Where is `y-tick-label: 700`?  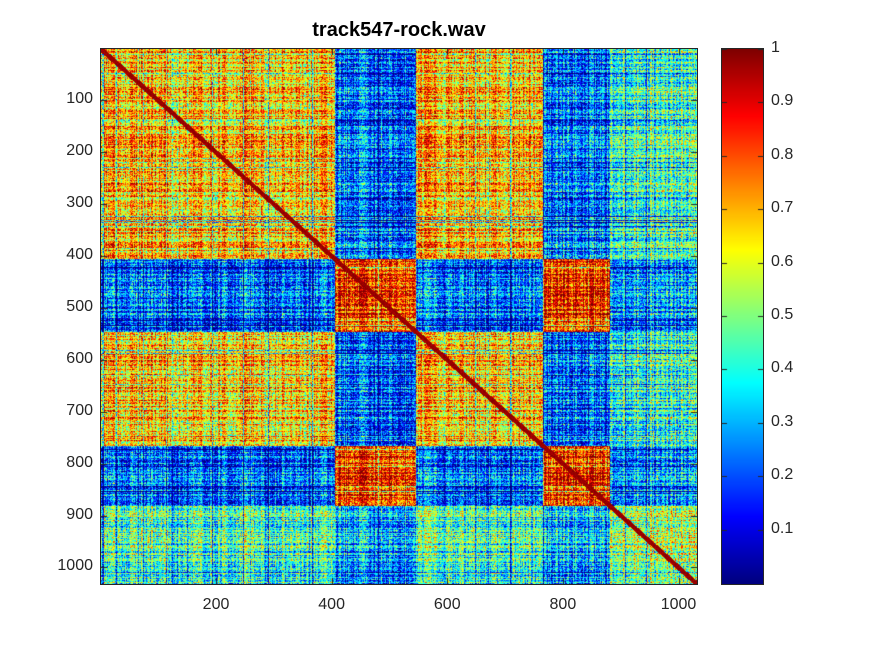 y-tick-label: 700 is located at coordinates (79, 410).